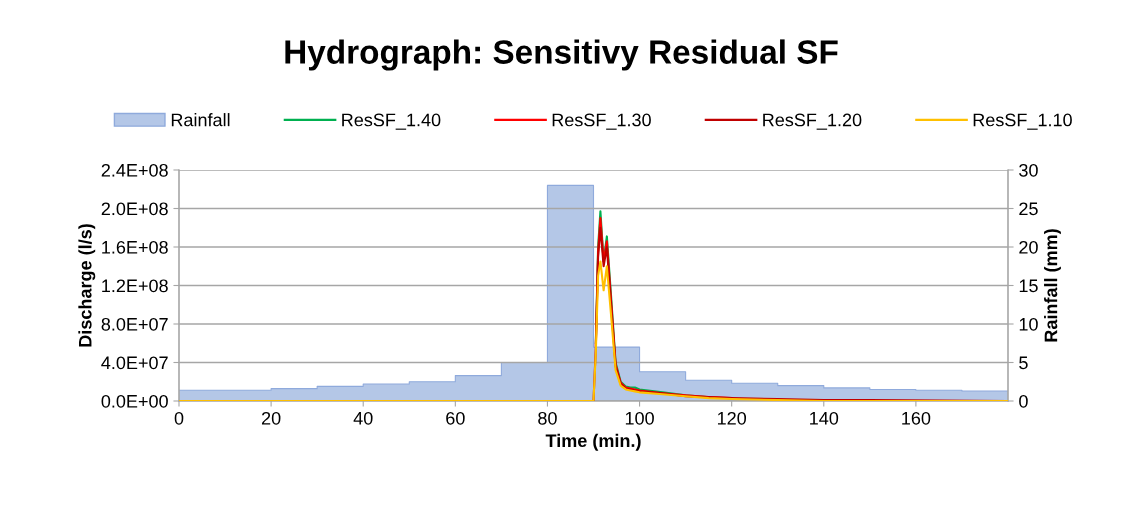 Image resolution: width=1122 pixels, height=506 pixels. I want to click on chart-title: Hydrograph: Sensitivy Residual SF, so click(561, 55).